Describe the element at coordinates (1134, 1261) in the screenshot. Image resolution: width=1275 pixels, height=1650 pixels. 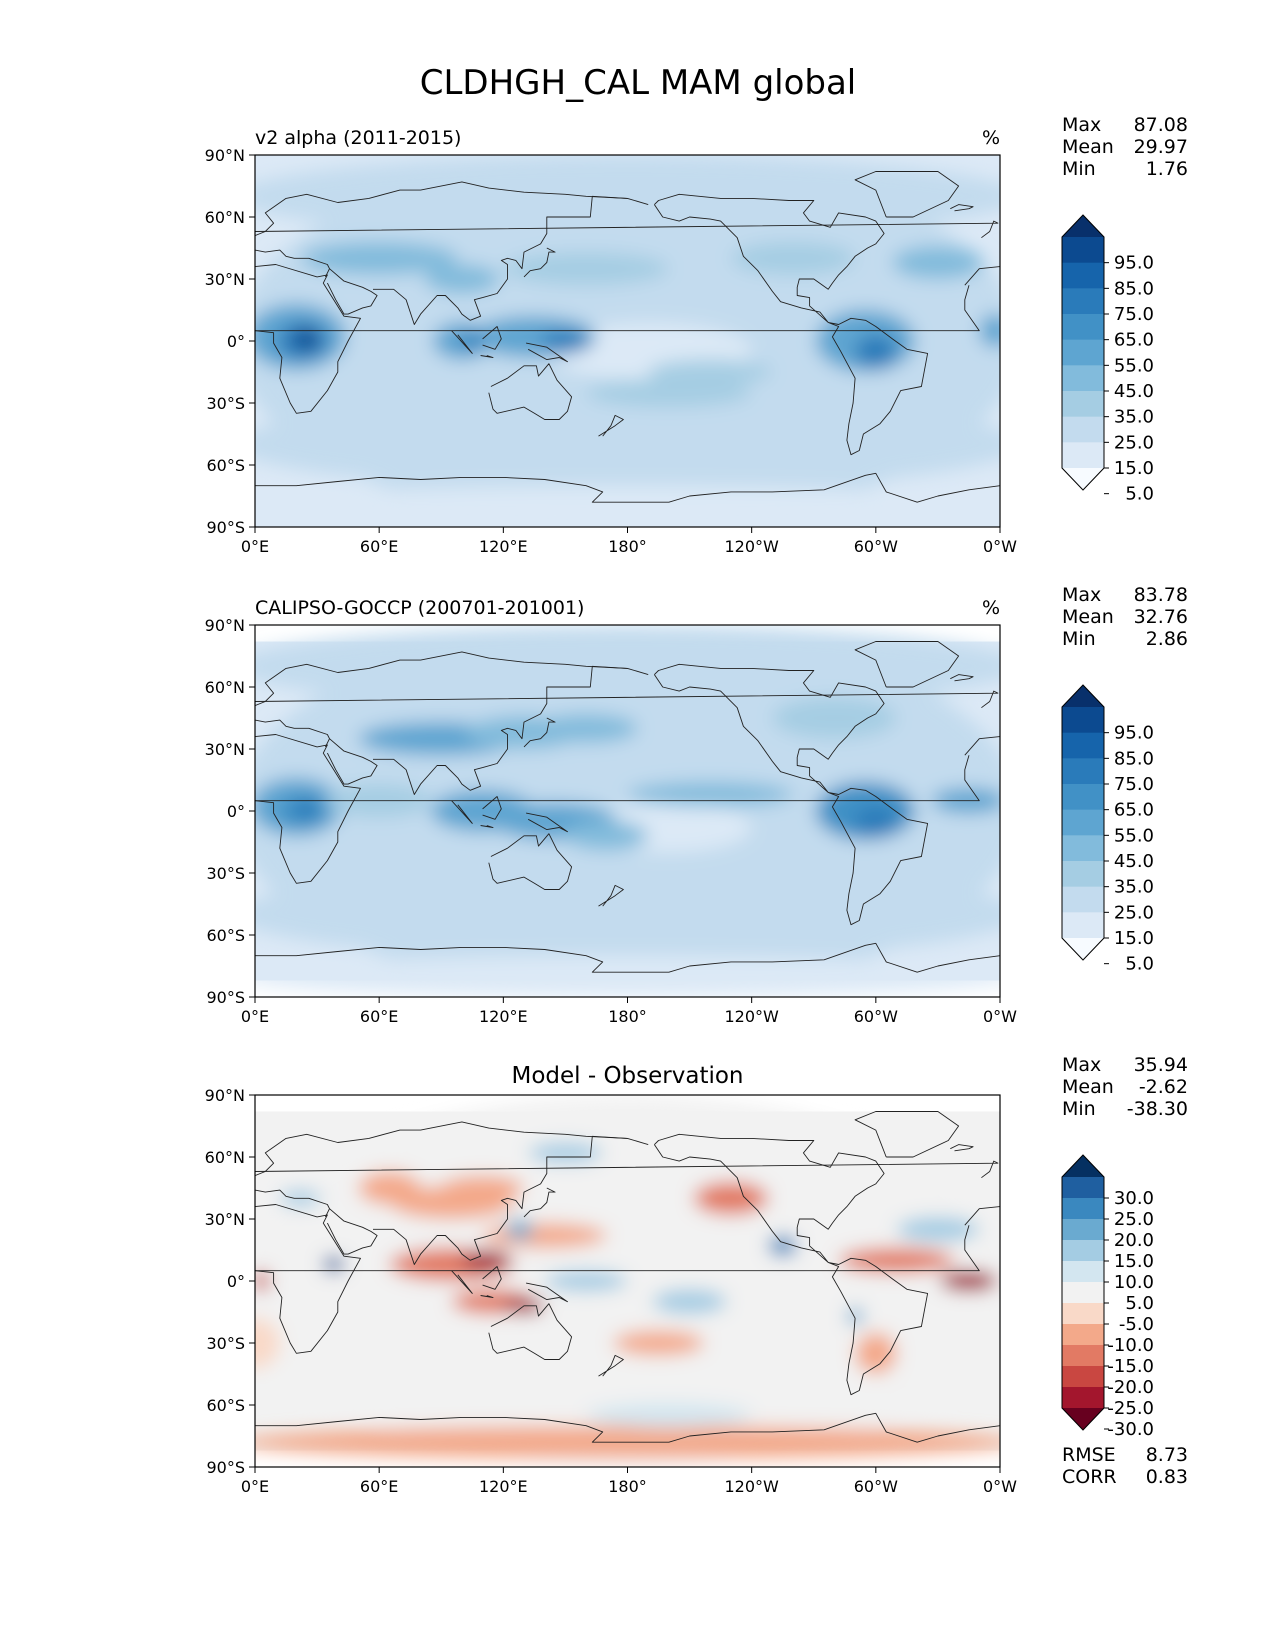
I see `colorbar-label: 15.0` at that location.